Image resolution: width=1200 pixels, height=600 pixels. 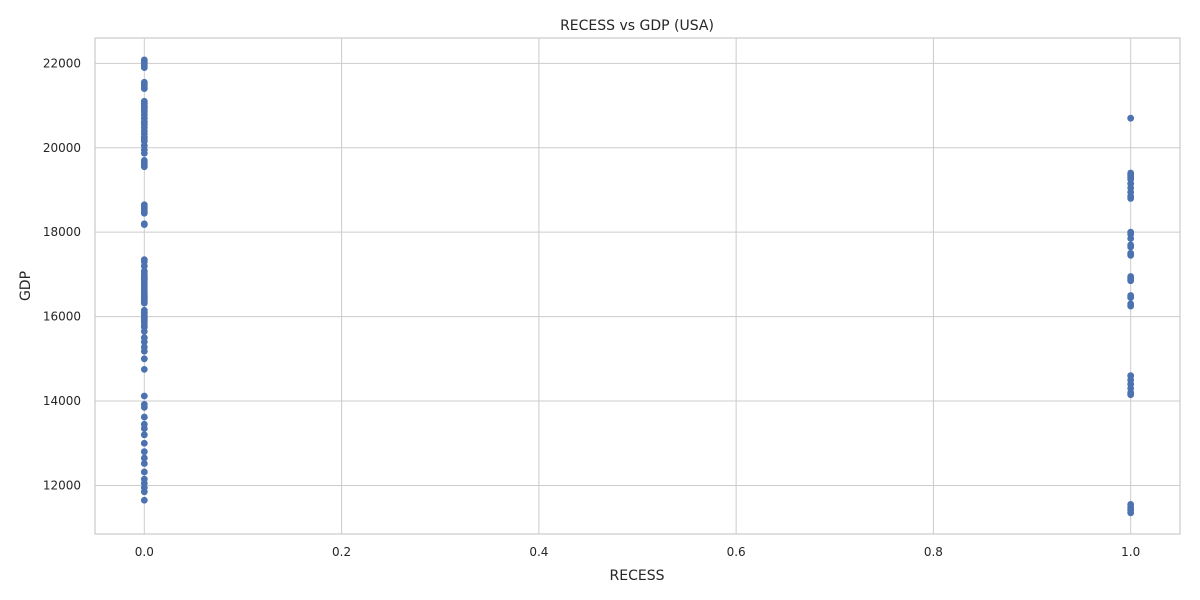 I want to click on chart-title: RECESS vs GDP (USA), so click(x=637, y=26).